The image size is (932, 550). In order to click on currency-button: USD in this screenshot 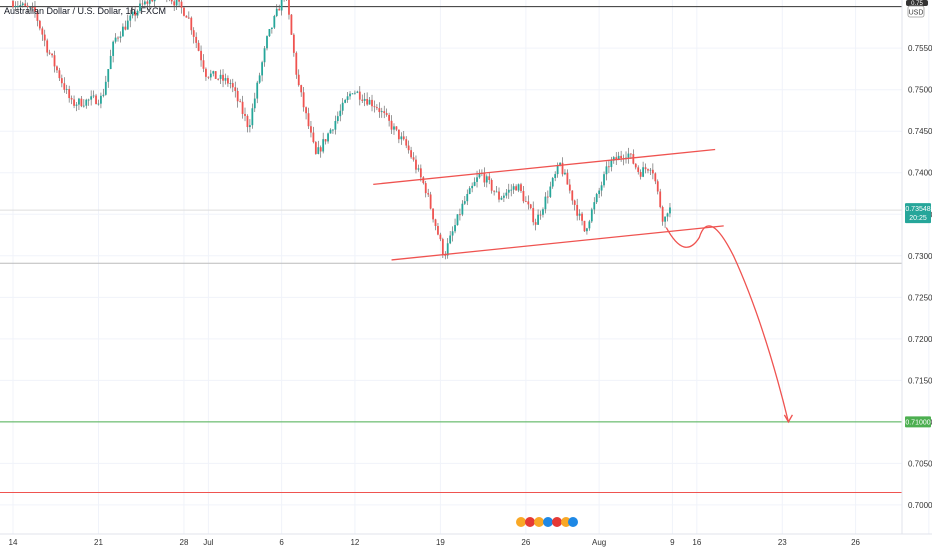, I will do `click(916, 11)`.